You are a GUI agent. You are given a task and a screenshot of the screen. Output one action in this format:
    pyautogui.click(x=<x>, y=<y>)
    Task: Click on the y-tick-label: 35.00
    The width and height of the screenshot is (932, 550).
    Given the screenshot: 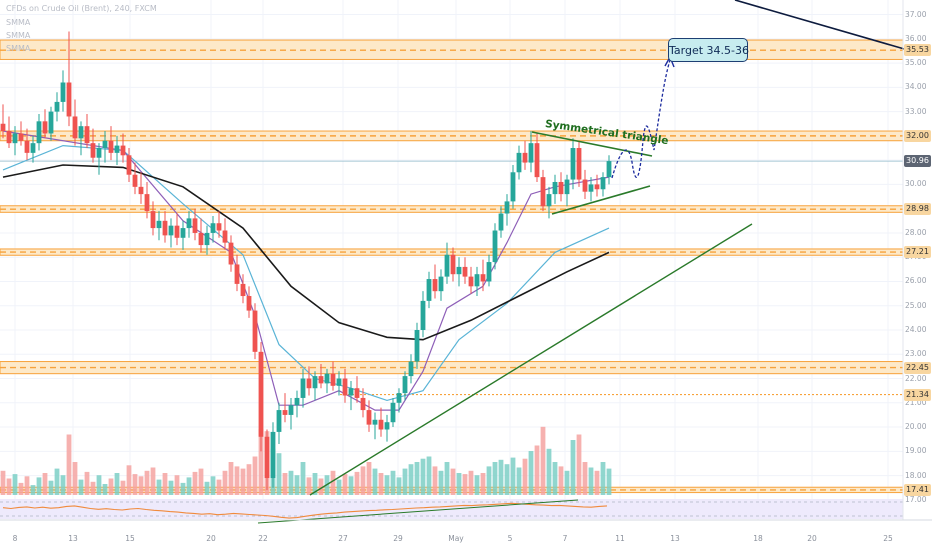 What is the action you would take?
    pyautogui.click(x=916, y=63)
    